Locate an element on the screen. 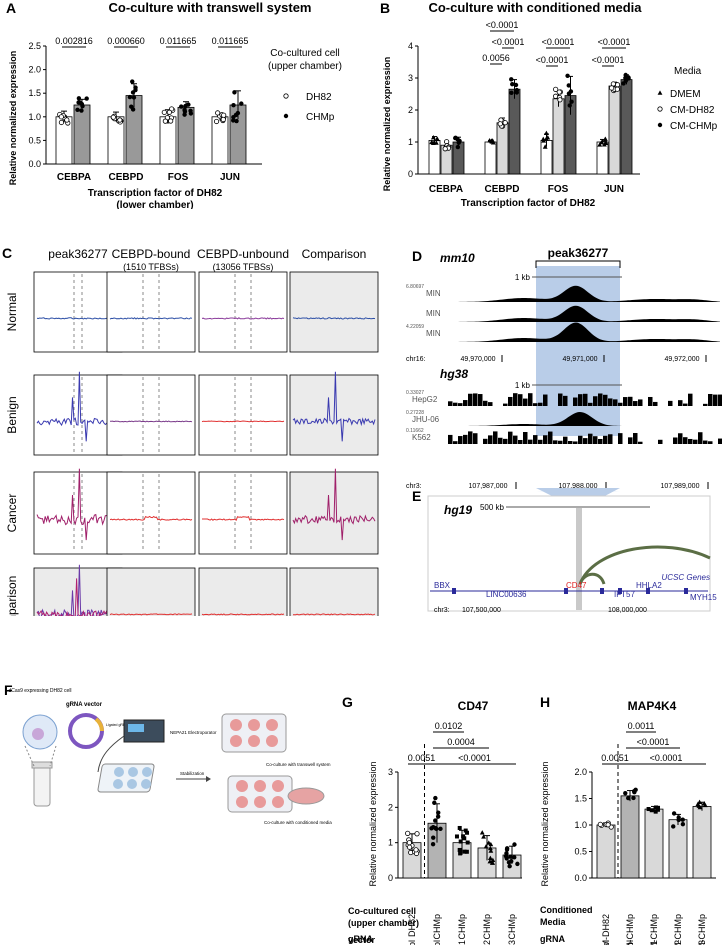  cell-label: dCas9 expressing DH82 cell is located at coordinates (39, 691).